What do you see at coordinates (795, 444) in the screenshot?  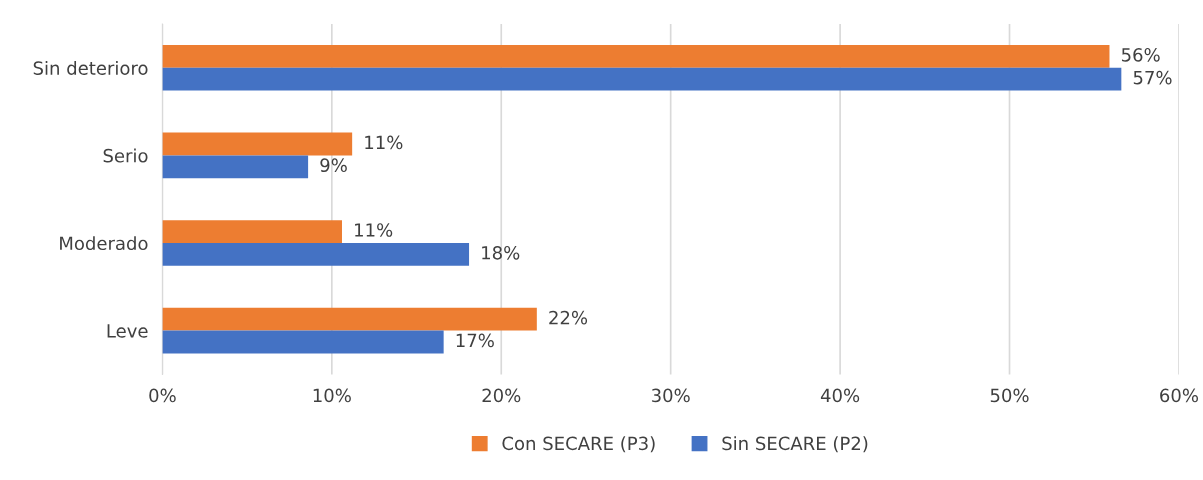 I see `legend-label: Sin SECARE (P2)` at bounding box center [795, 444].